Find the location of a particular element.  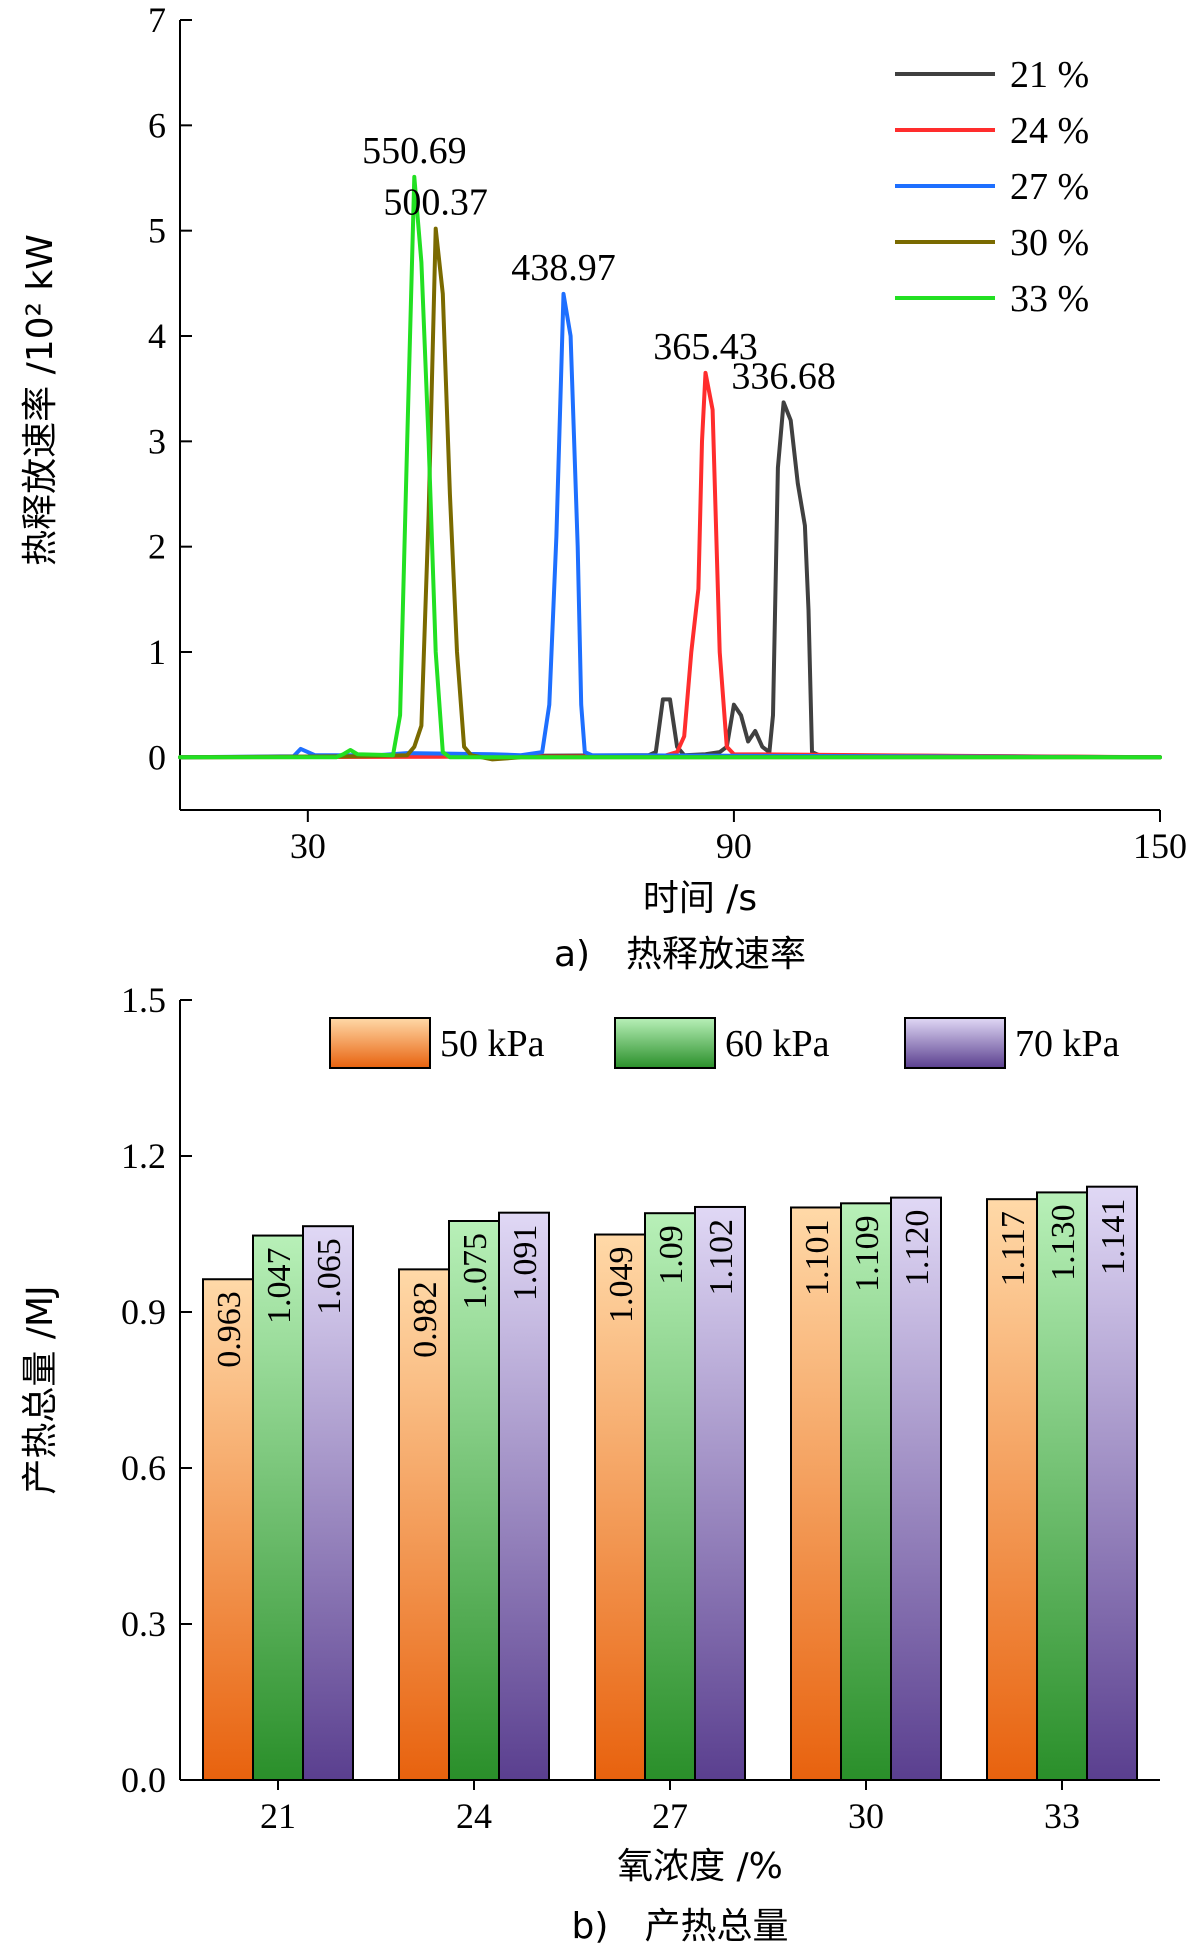

legend-label: 70 kPa is located at coordinates (1067, 1044).